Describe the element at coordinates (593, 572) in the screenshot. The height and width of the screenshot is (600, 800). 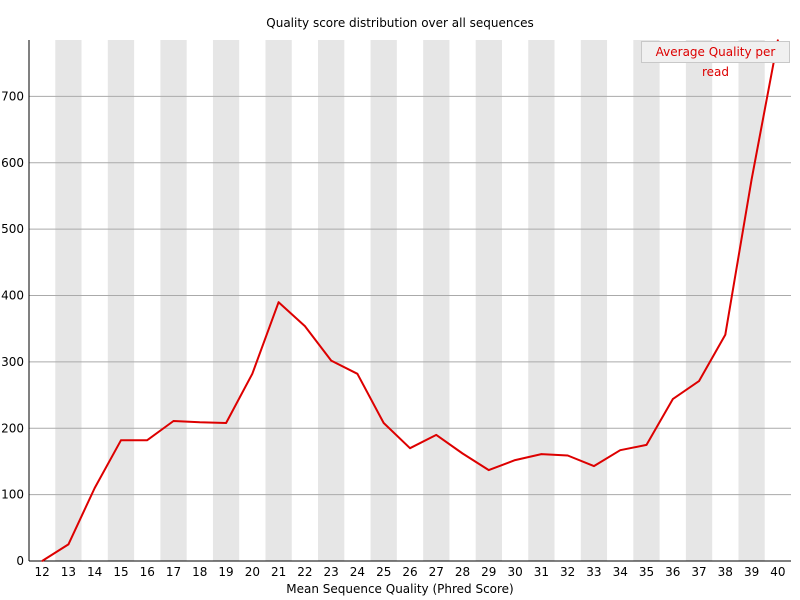
I see `x-tick-label: 33` at that location.